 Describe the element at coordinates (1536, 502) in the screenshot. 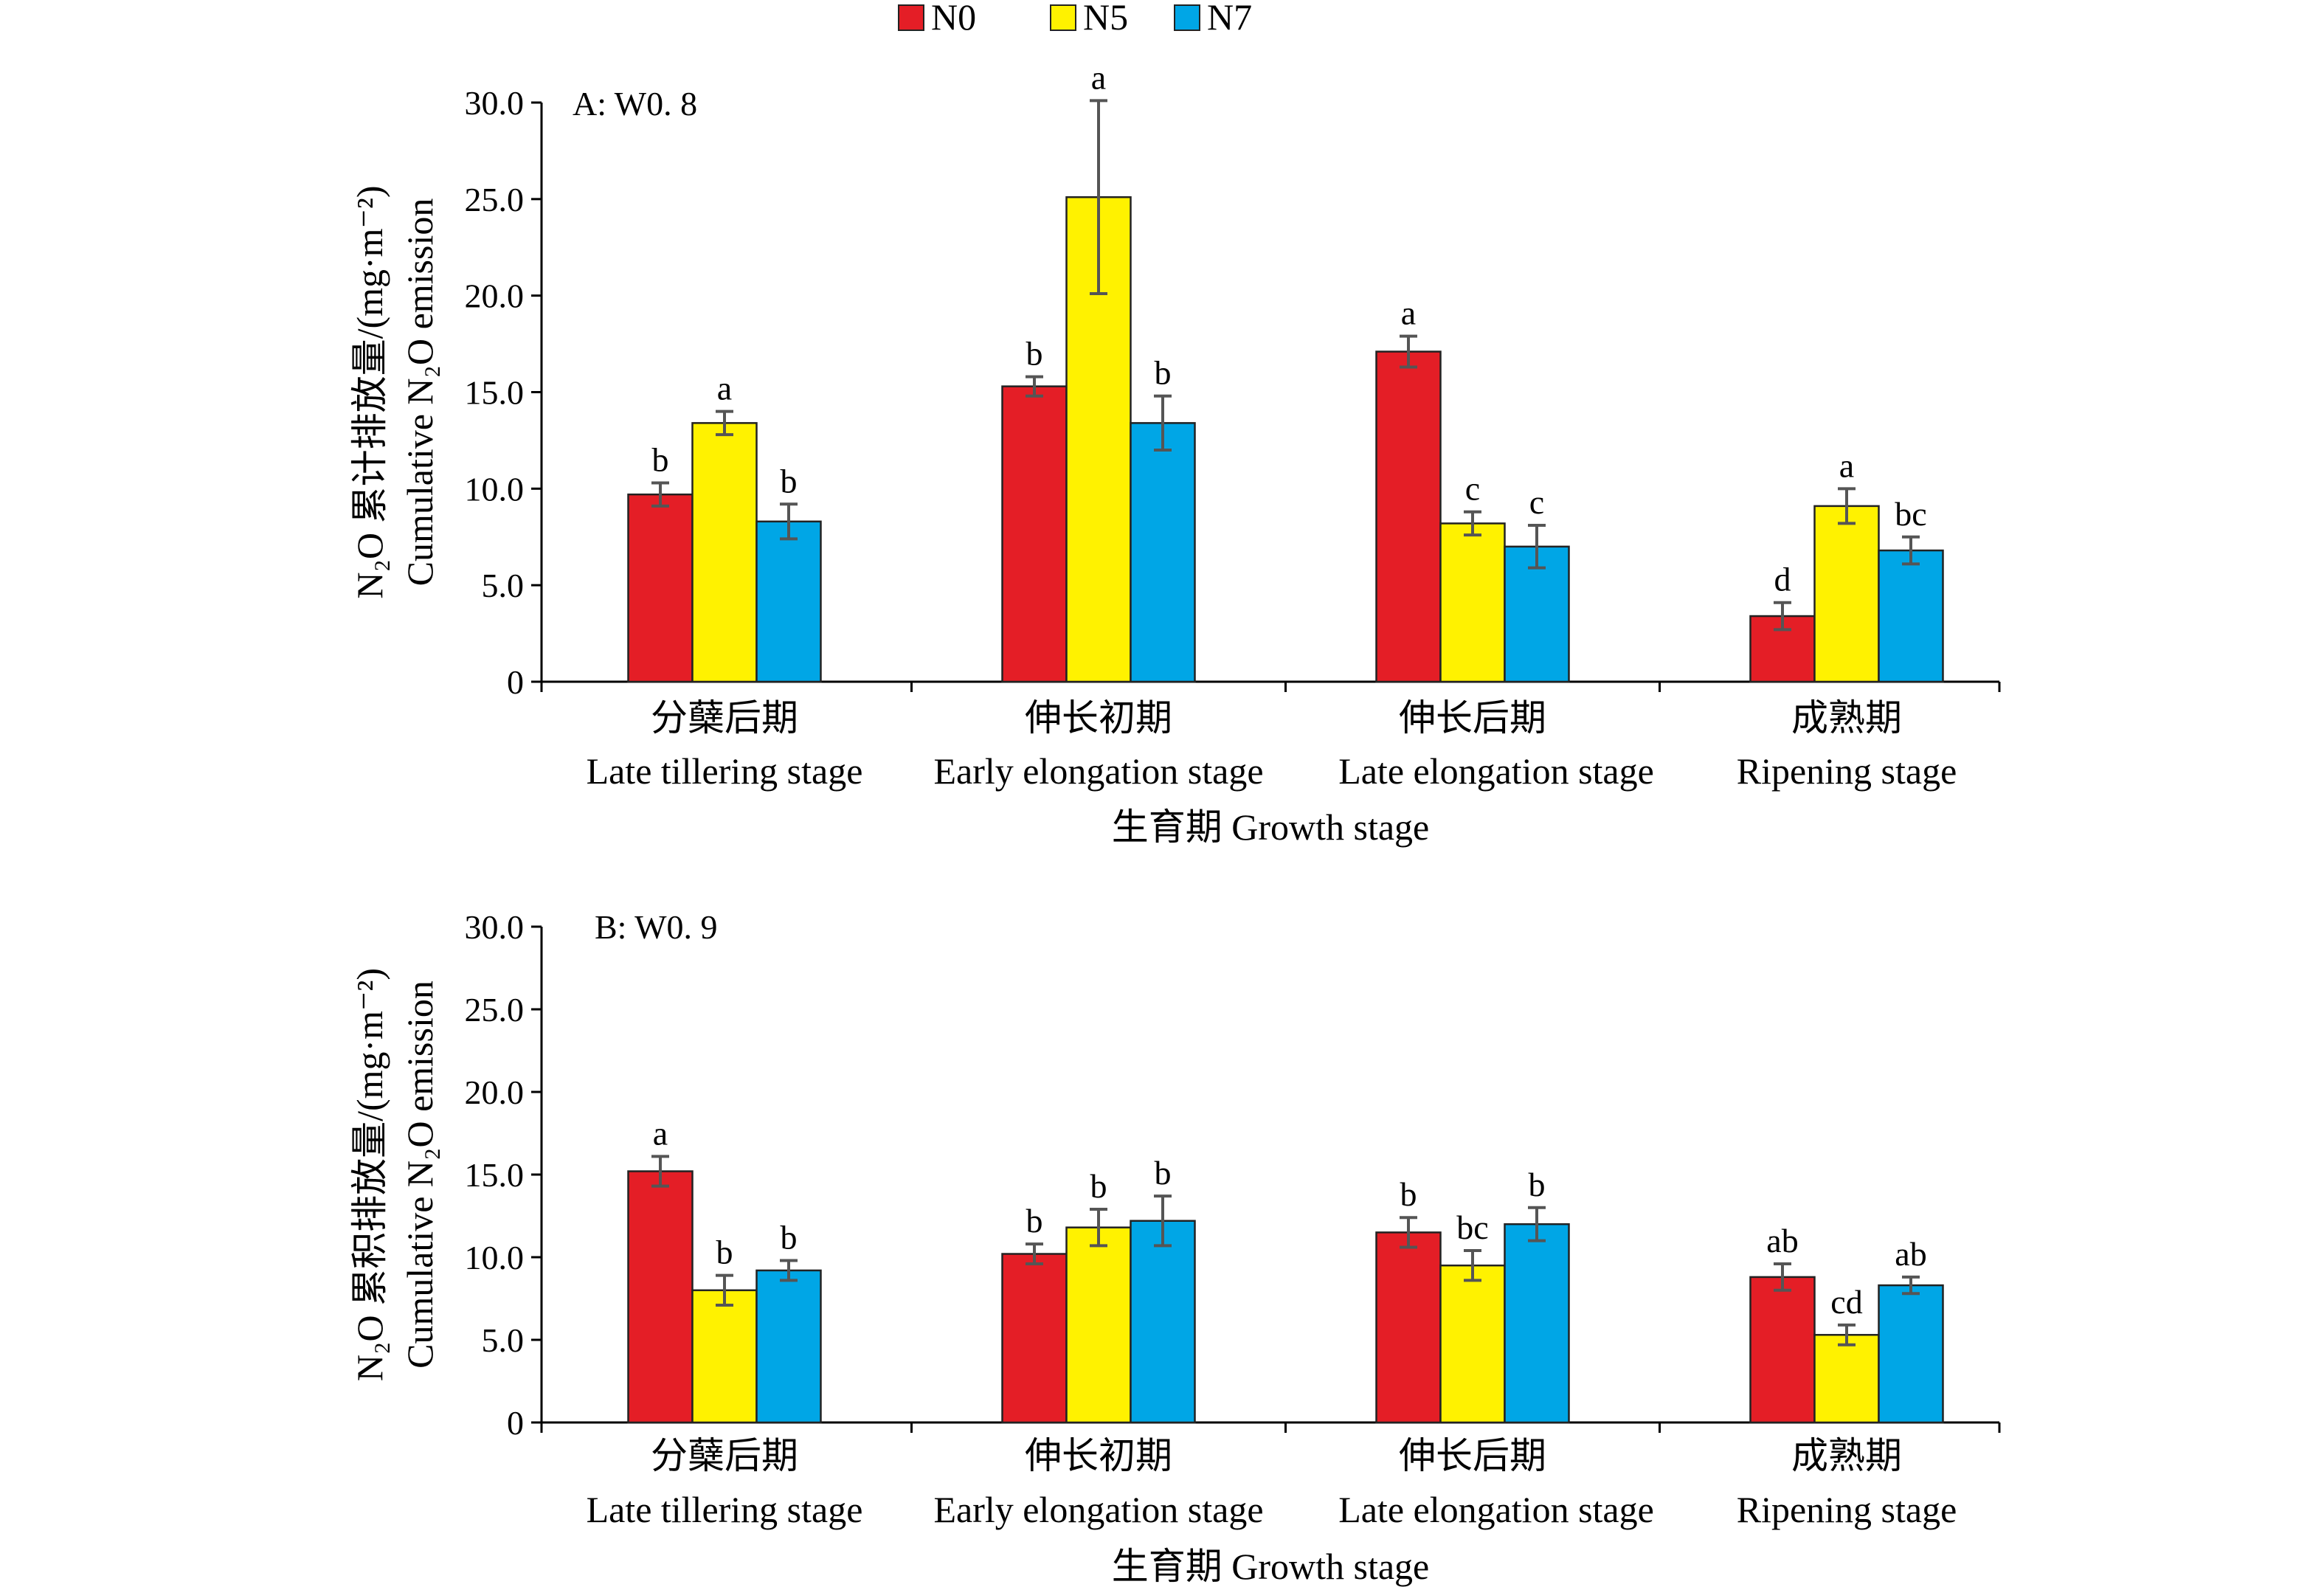

I see `significance-label: c` at that location.